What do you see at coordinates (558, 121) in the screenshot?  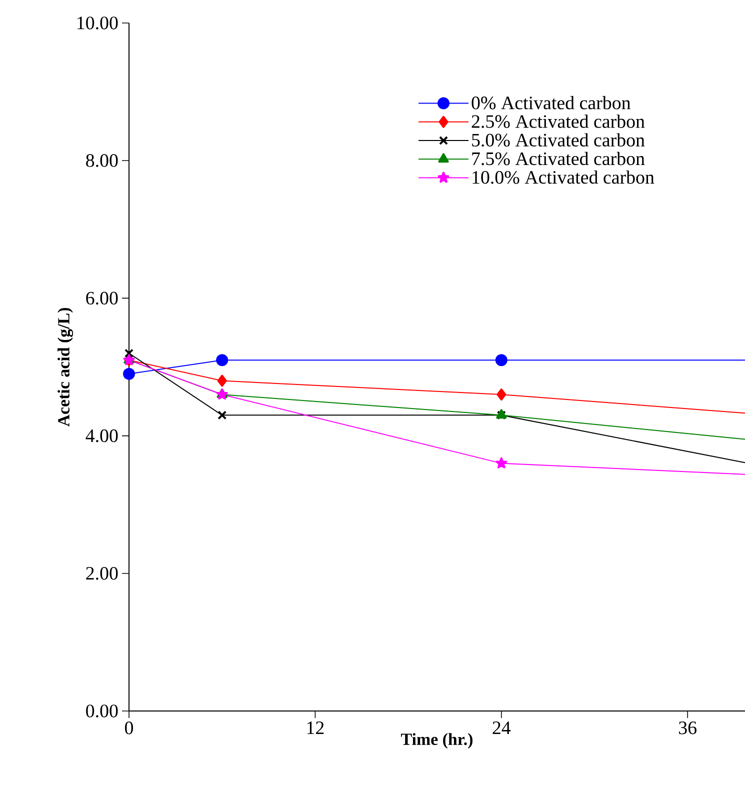 I see `legend-label: 2.5% Activated carbon` at bounding box center [558, 121].